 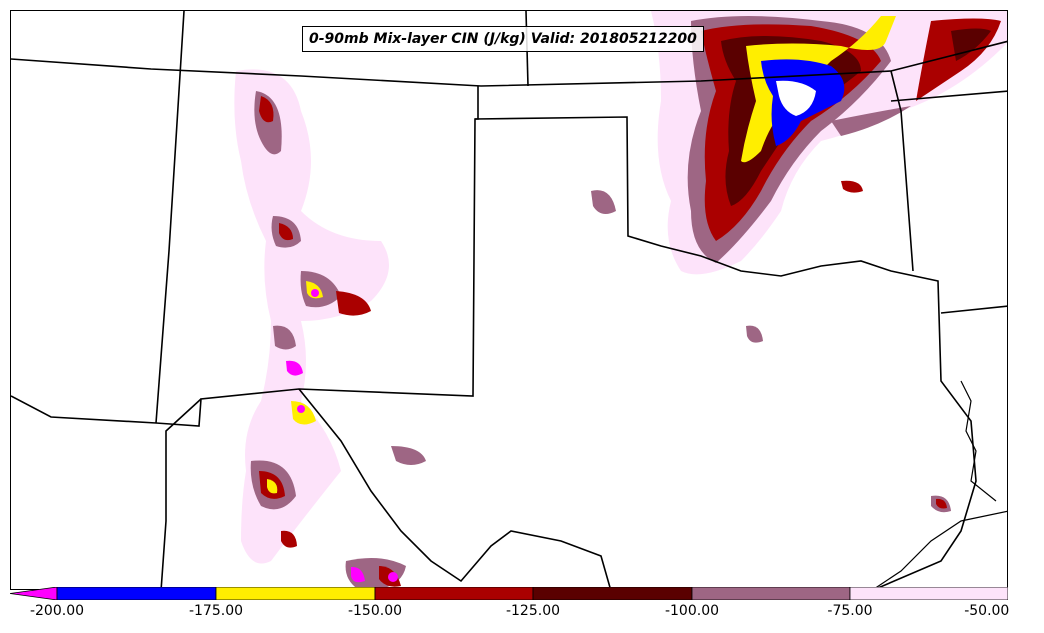 I want to click on colorbar-label: -175.00, so click(x=216, y=611).